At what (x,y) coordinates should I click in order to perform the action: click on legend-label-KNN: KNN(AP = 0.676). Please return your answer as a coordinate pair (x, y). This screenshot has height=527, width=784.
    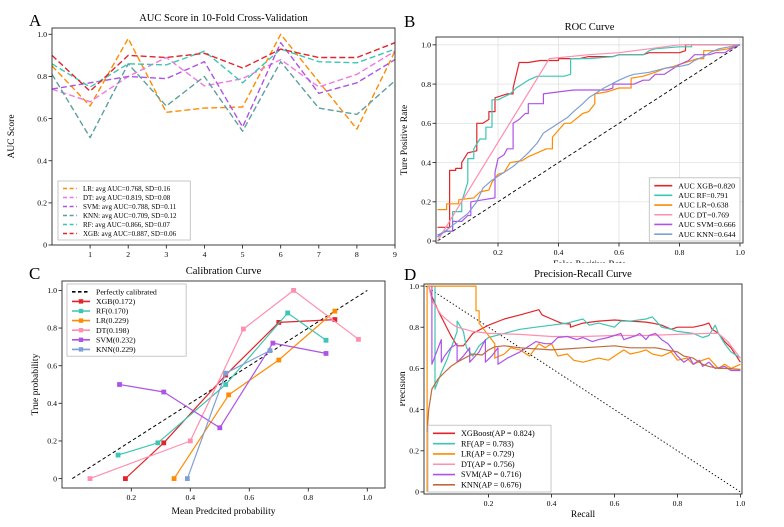
    Looking at the image, I should click on (491, 484).